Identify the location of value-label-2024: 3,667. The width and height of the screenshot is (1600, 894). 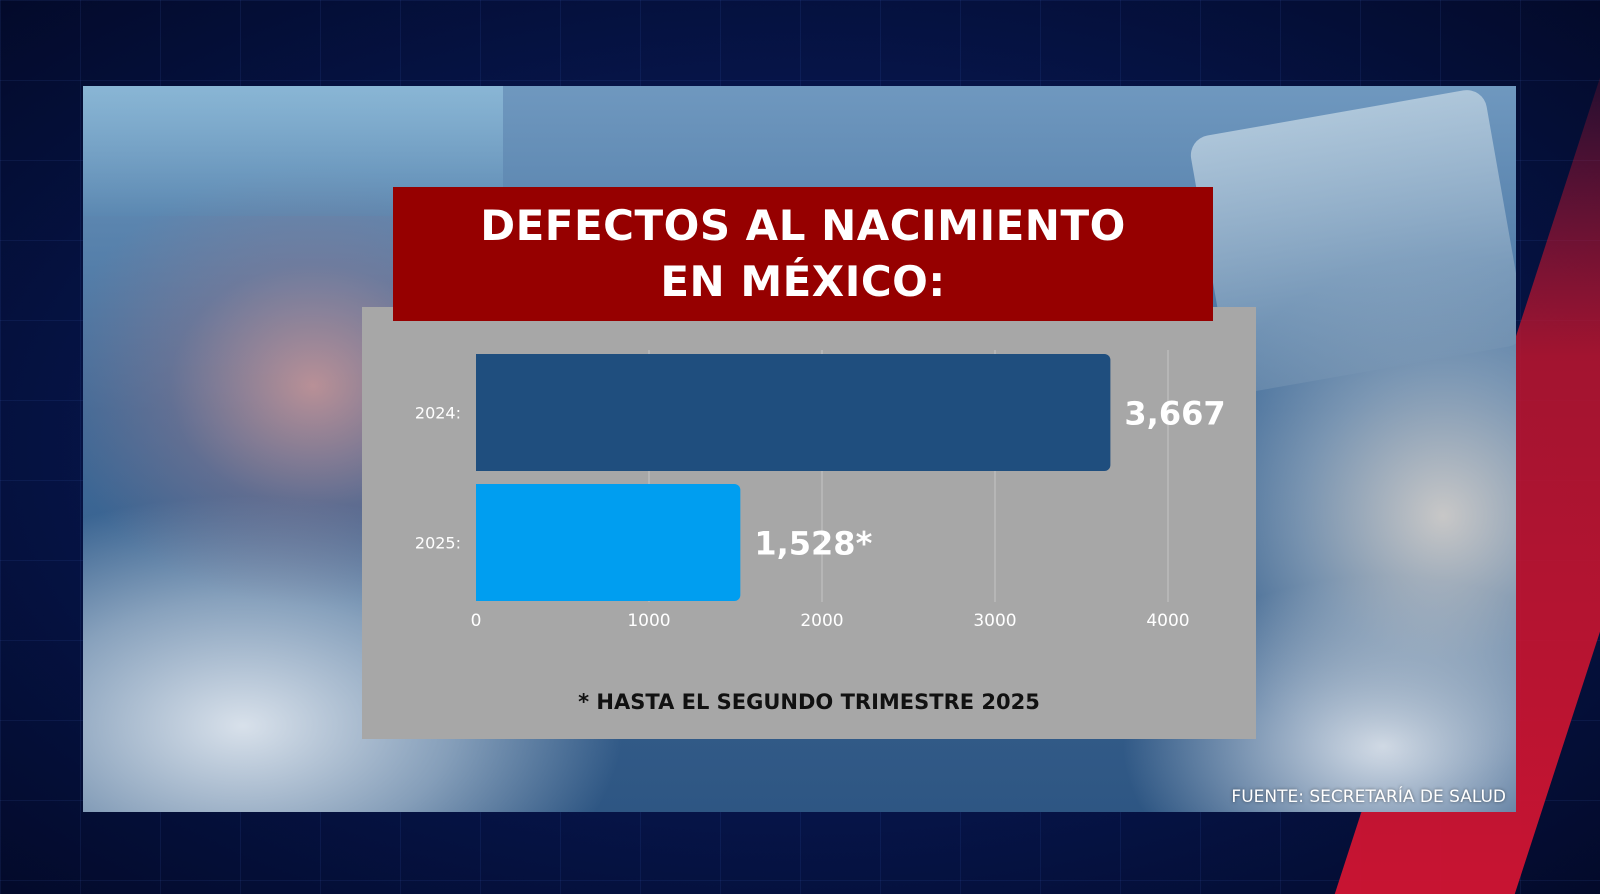
(1174, 414).